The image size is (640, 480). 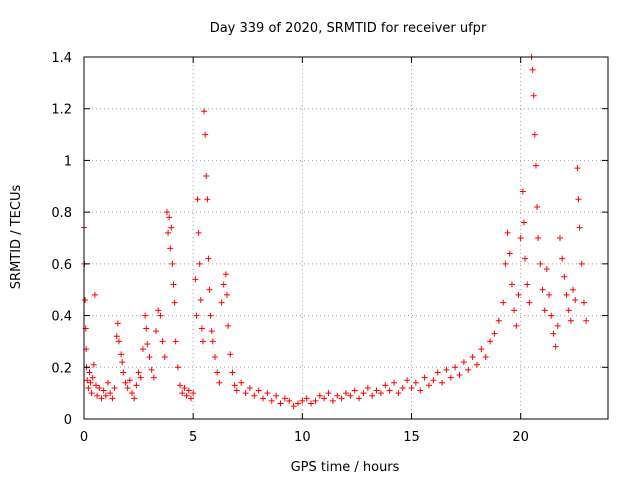 What do you see at coordinates (411, 437) in the screenshot?
I see `x-tick-label: 15` at bounding box center [411, 437].